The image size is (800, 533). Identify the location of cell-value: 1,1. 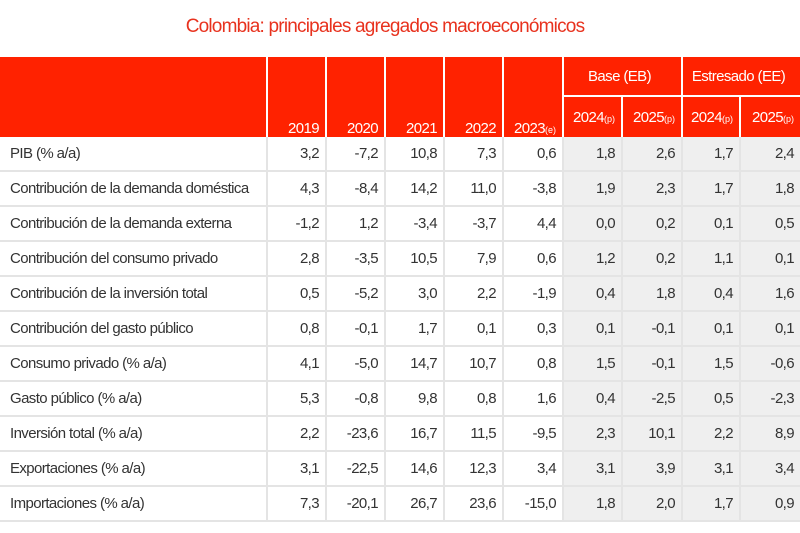
(710, 259).